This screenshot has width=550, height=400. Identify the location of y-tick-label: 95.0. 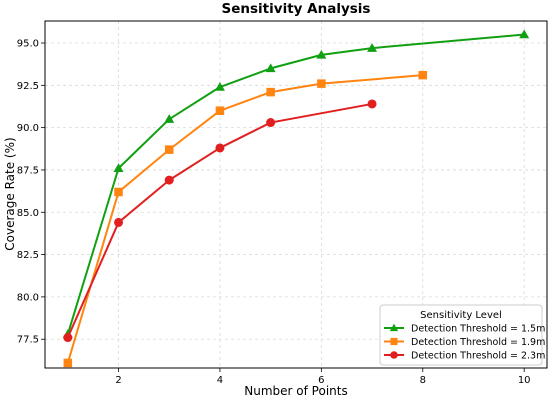
(28, 44).